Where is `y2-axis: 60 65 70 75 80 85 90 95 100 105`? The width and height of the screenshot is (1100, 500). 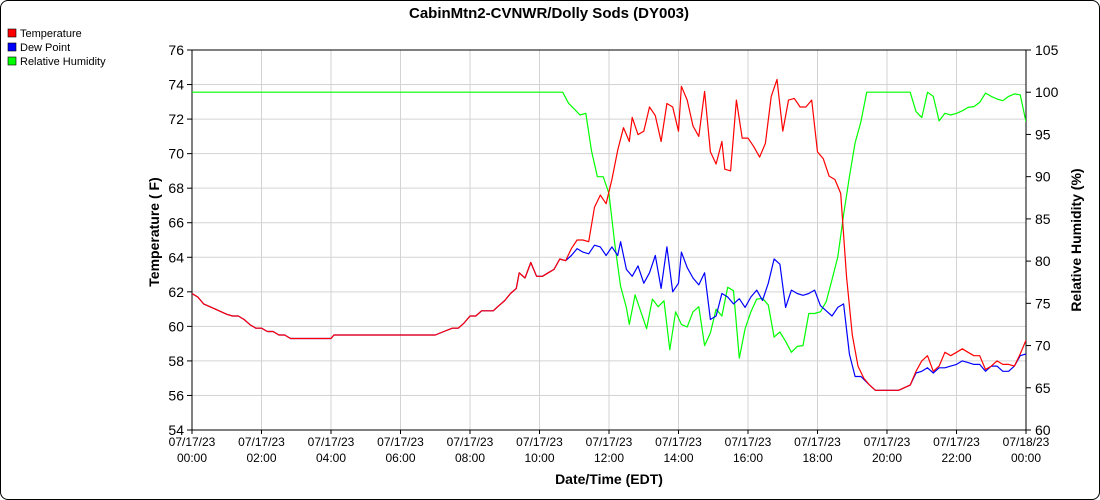 y2-axis: 60 65 70 75 80 85 90 95 100 105 is located at coordinates (1042, 240).